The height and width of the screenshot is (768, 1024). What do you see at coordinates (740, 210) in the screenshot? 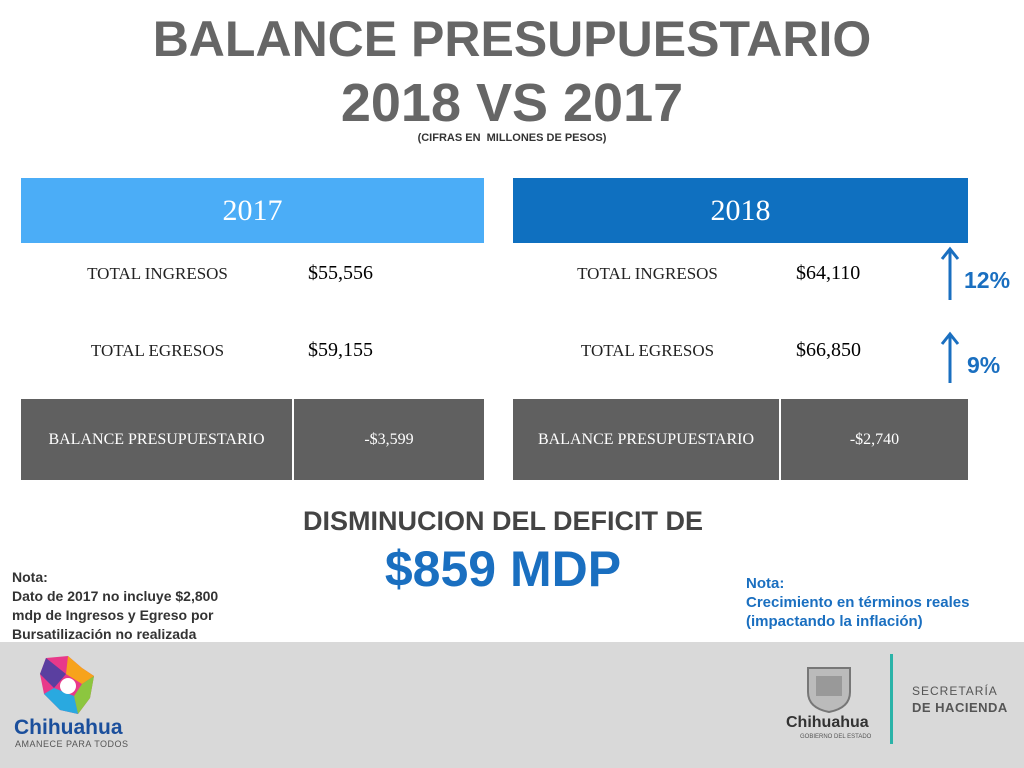
I see `table-header: 2018` at bounding box center [740, 210].